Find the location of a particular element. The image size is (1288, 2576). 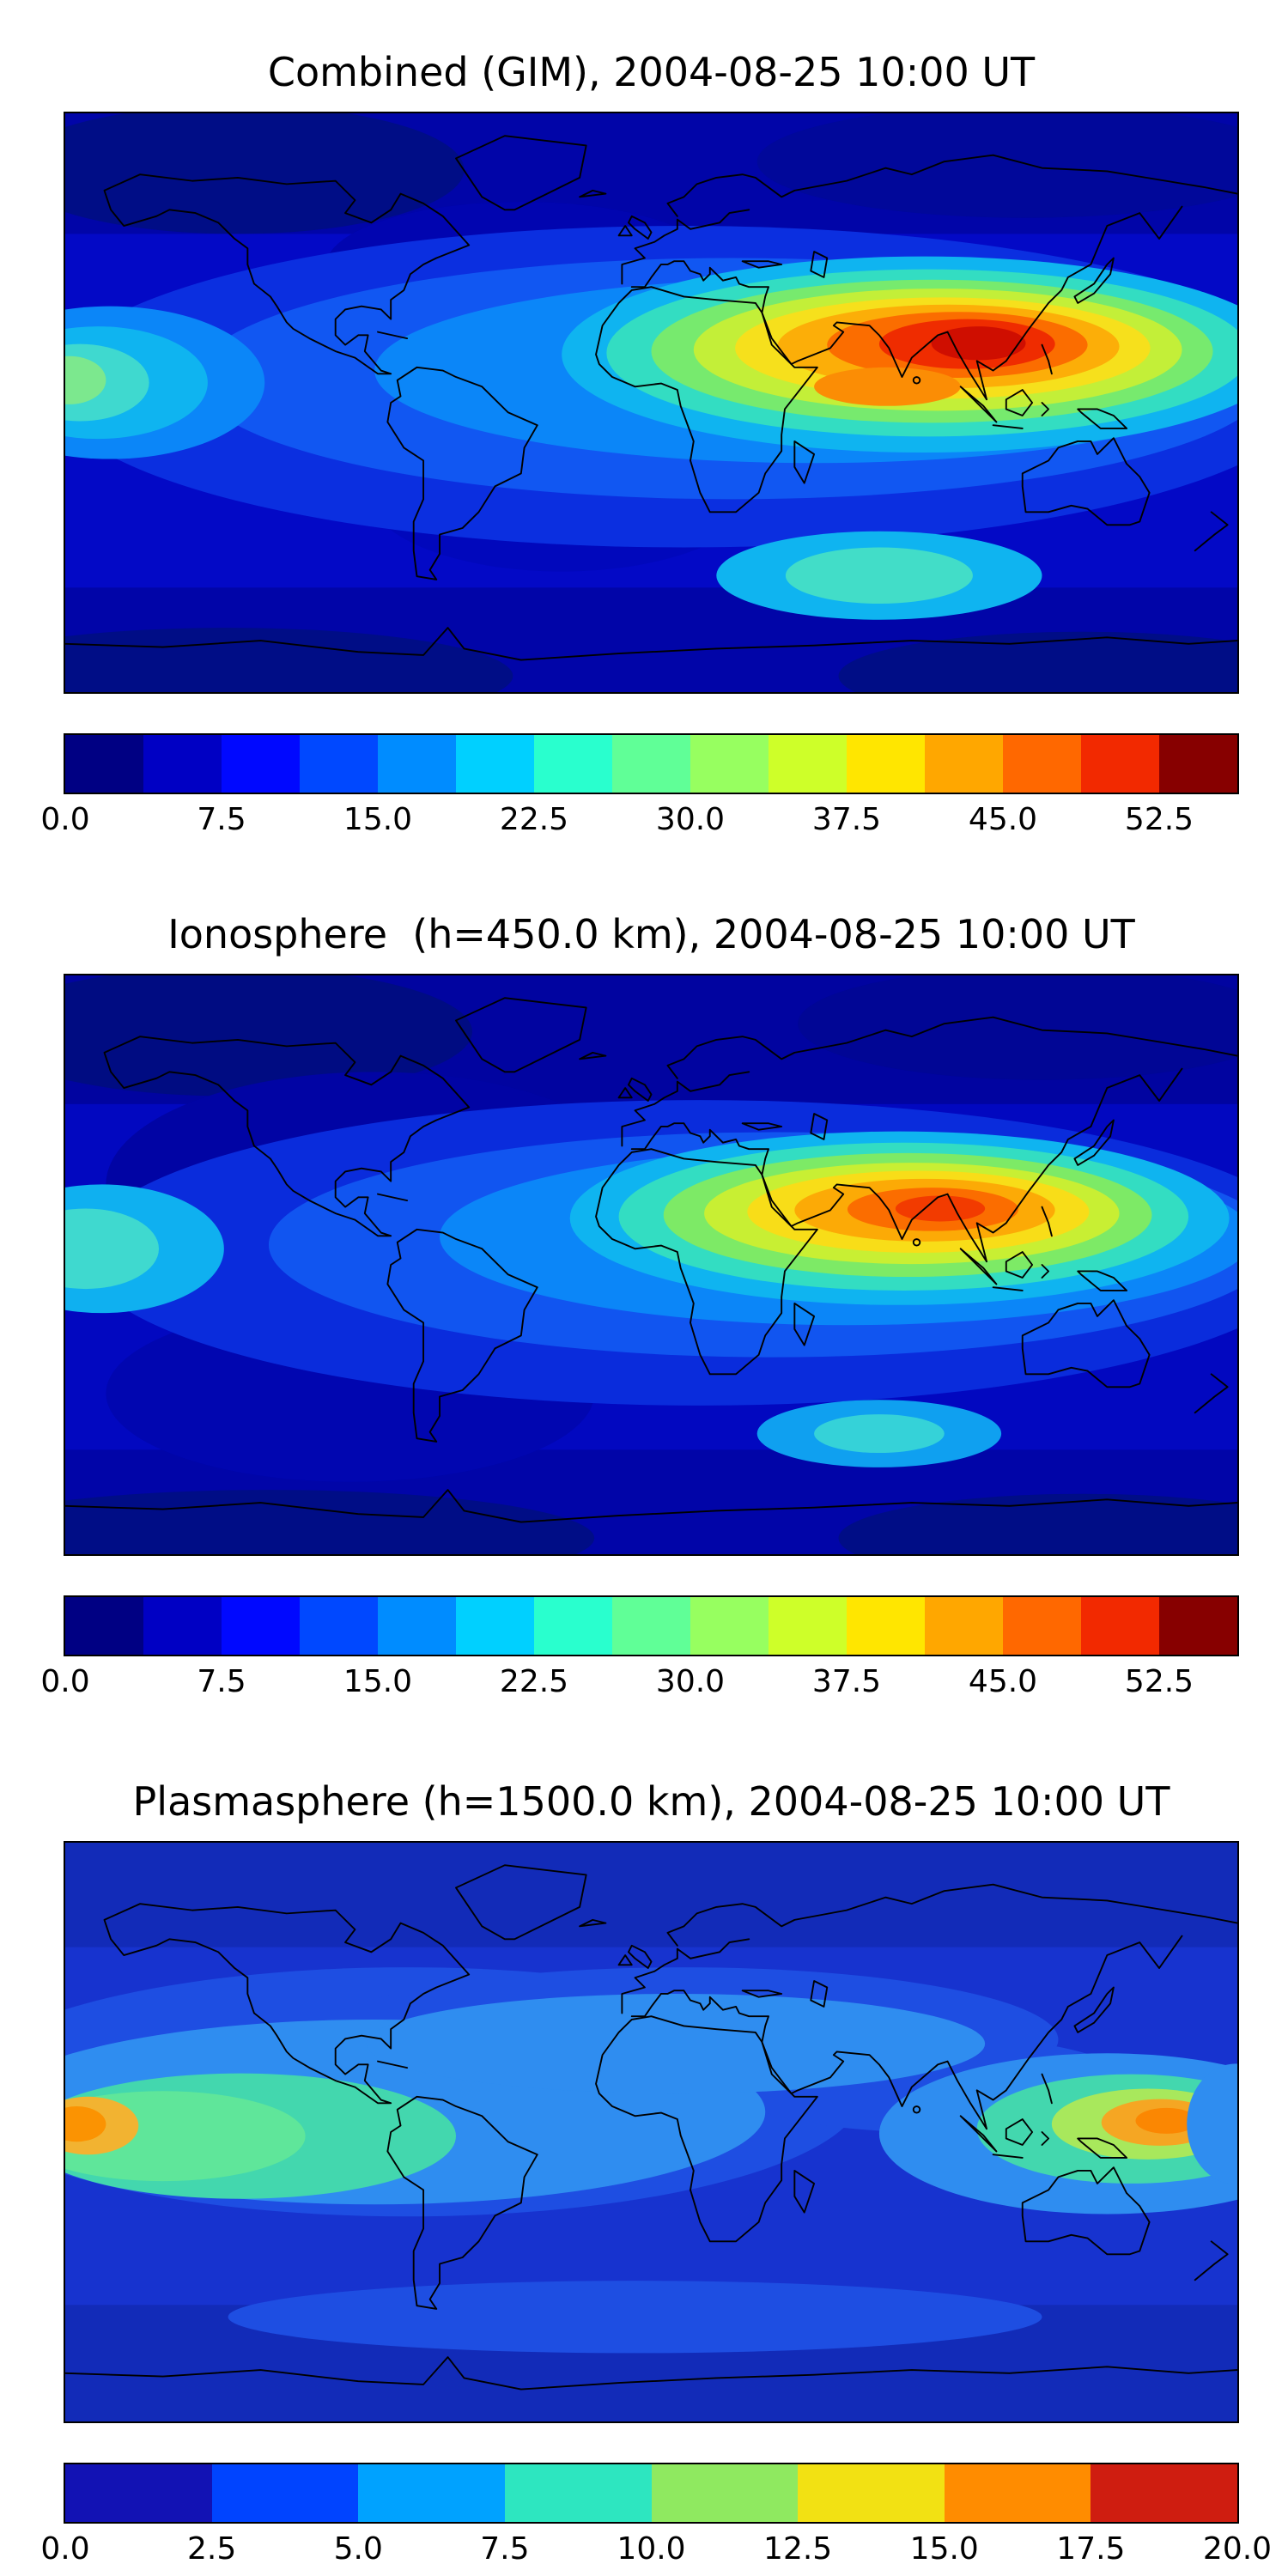

colorbar-ticks-ionosphere: 0.0 7.5 15.0 22.5 30.0 37.5 45.0 52.5 is located at coordinates (640, 1683).